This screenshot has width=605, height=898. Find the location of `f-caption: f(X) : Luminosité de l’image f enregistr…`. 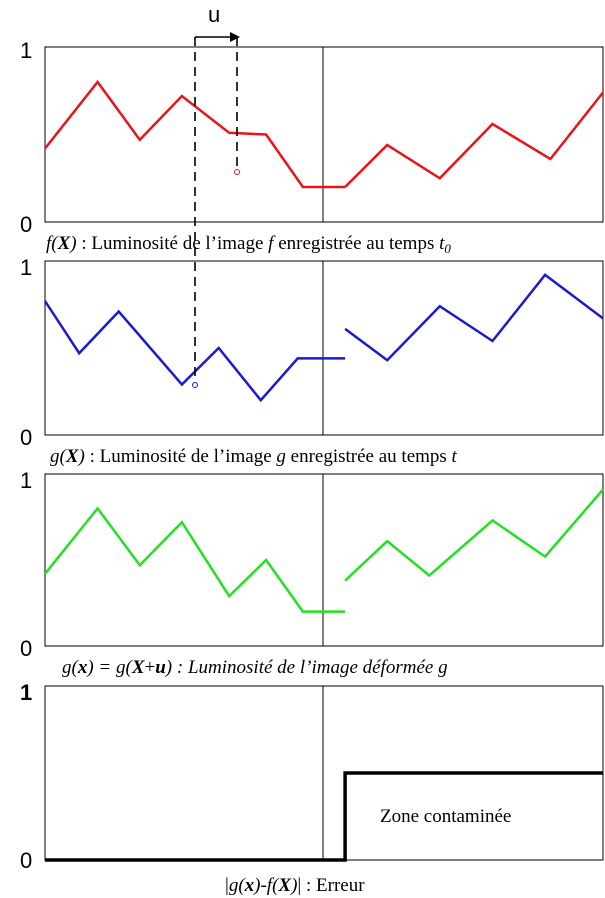

f-caption: f(X) : Luminosité de l’image f enregistr… is located at coordinates (248, 244).